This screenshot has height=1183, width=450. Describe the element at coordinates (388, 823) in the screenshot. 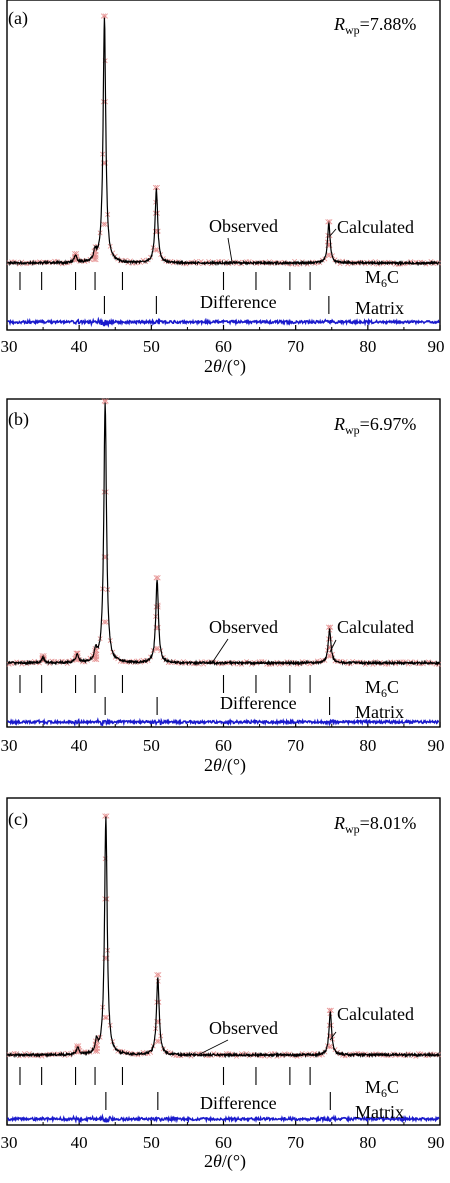

I see `rwp-value: =8.01%` at that location.